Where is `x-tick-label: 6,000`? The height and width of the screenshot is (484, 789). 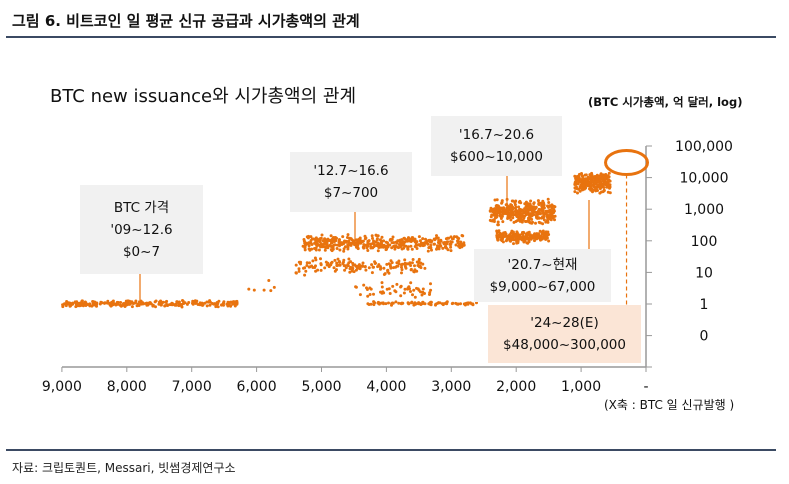 x-tick-label: 6,000 is located at coordinates (257, 387).